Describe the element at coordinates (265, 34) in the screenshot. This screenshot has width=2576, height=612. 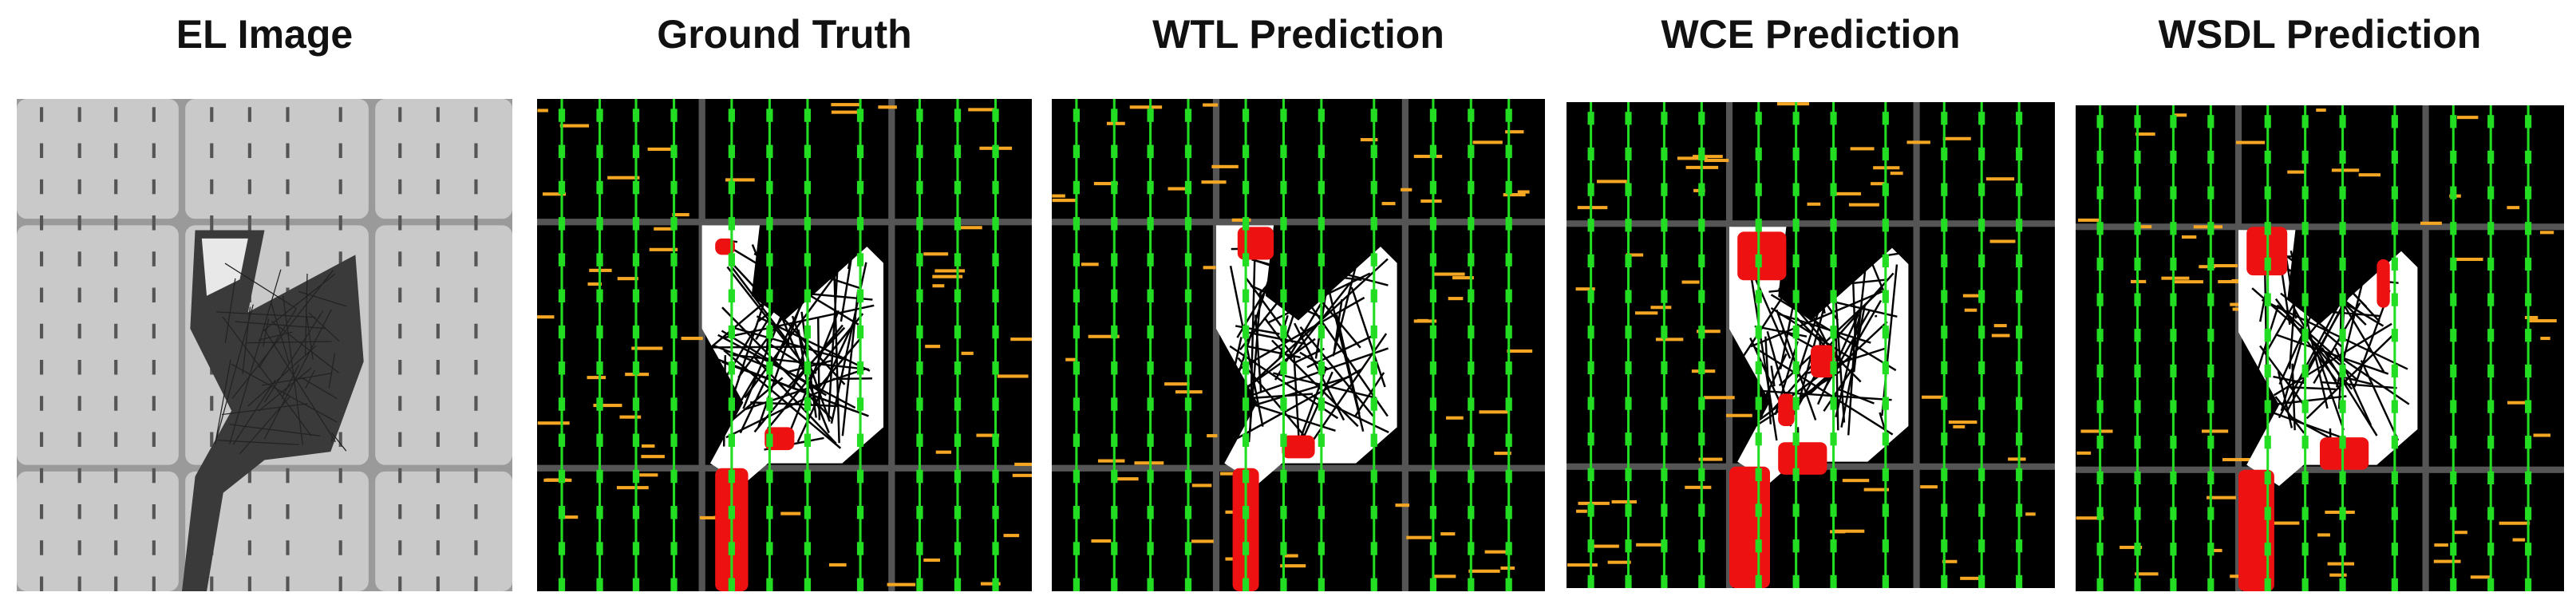
I see `panel-title: EL Image` at that location.